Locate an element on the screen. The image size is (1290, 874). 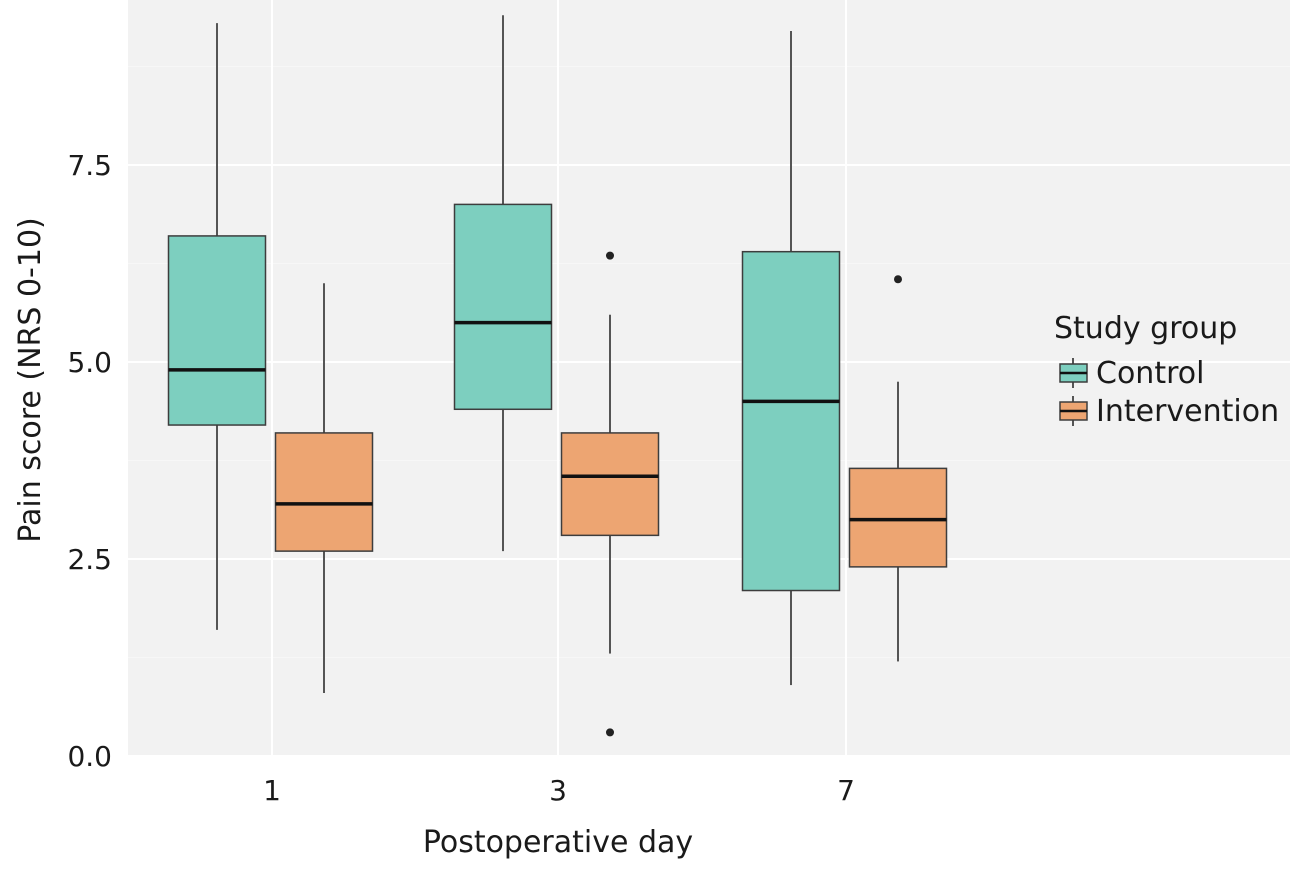
y-tick-label: 7.5 is located at coordinates (89, 165).